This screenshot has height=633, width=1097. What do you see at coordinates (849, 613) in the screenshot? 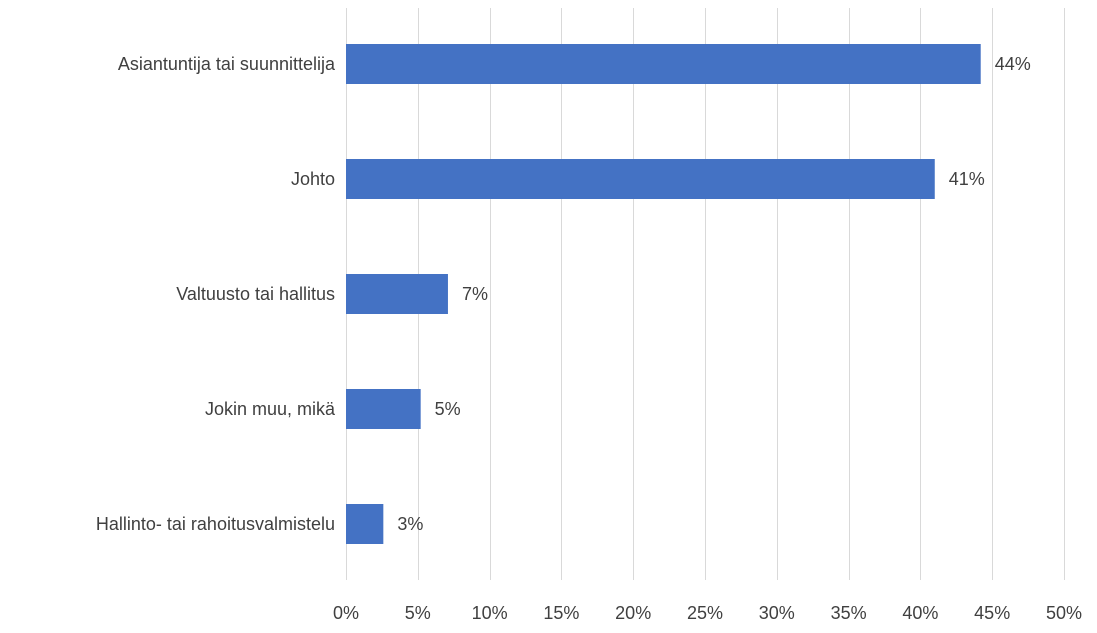
I see `x-tick-label: 35%` at bounding box center [849, 613].